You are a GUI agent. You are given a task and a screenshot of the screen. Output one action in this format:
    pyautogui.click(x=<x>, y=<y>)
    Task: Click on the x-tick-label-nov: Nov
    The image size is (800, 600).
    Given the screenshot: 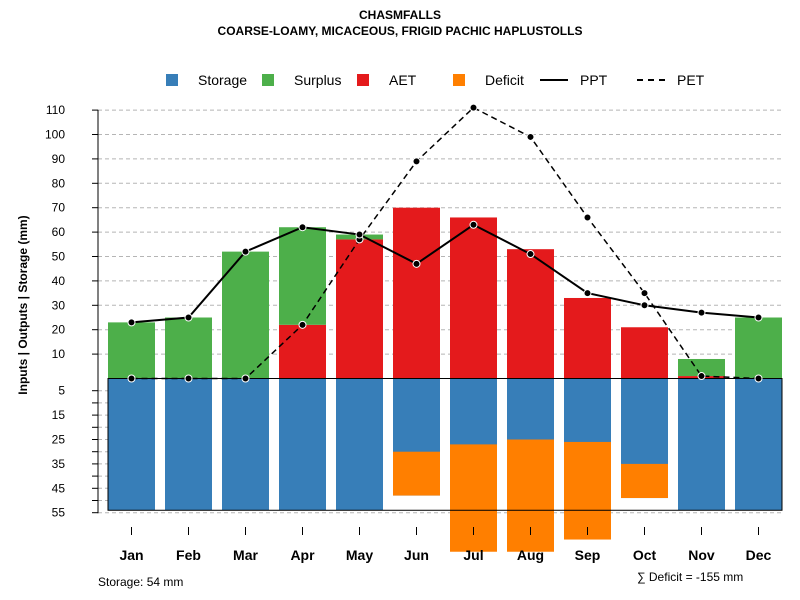 What is the action you would take?
    pyautogui.click(x=701, y=555)
    